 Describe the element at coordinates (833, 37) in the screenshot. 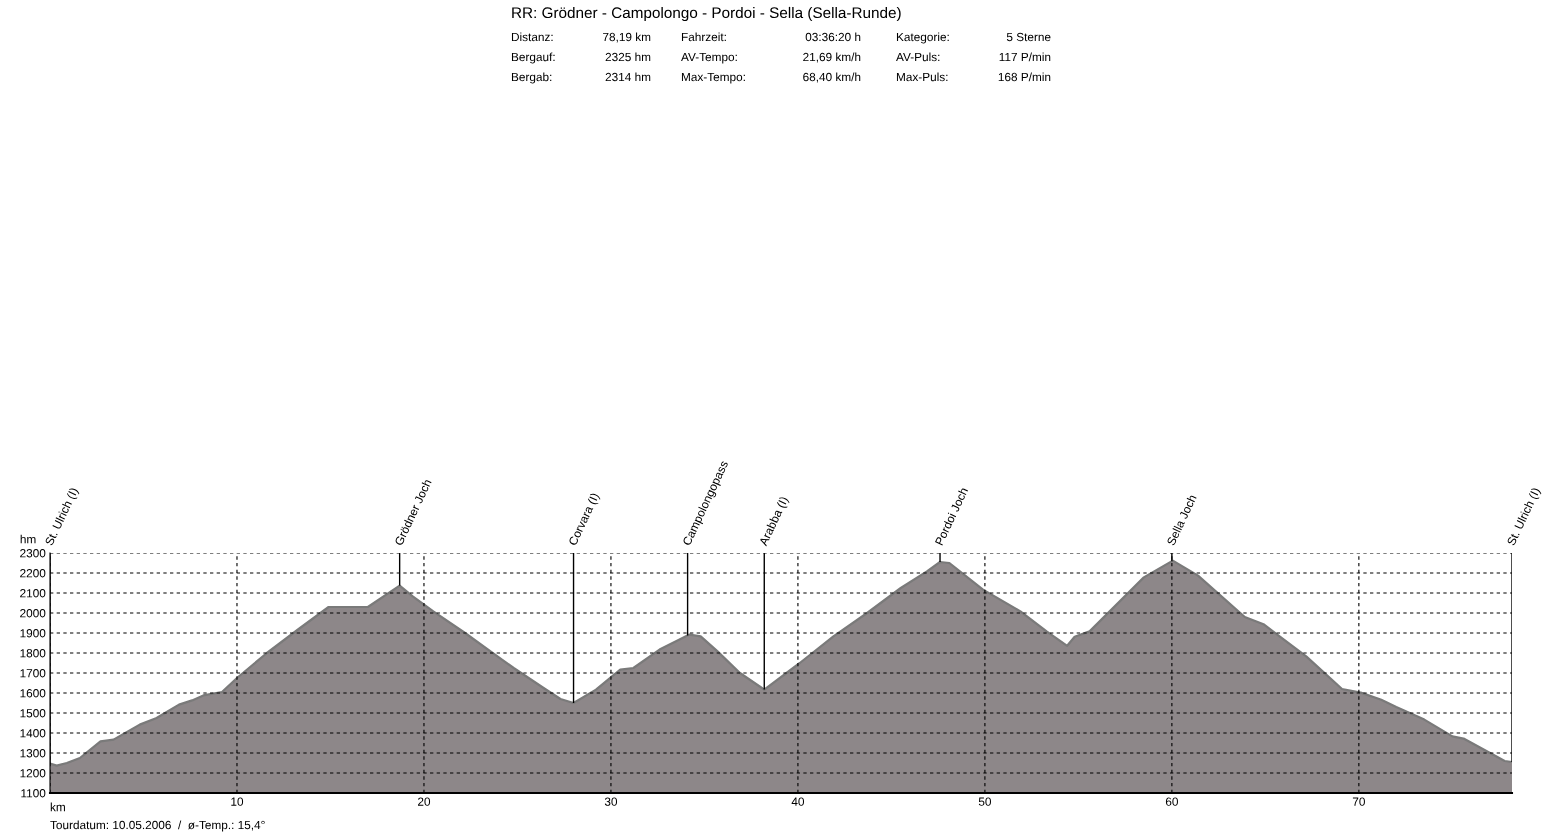

I see `text: 03:36:20 h` at that location.